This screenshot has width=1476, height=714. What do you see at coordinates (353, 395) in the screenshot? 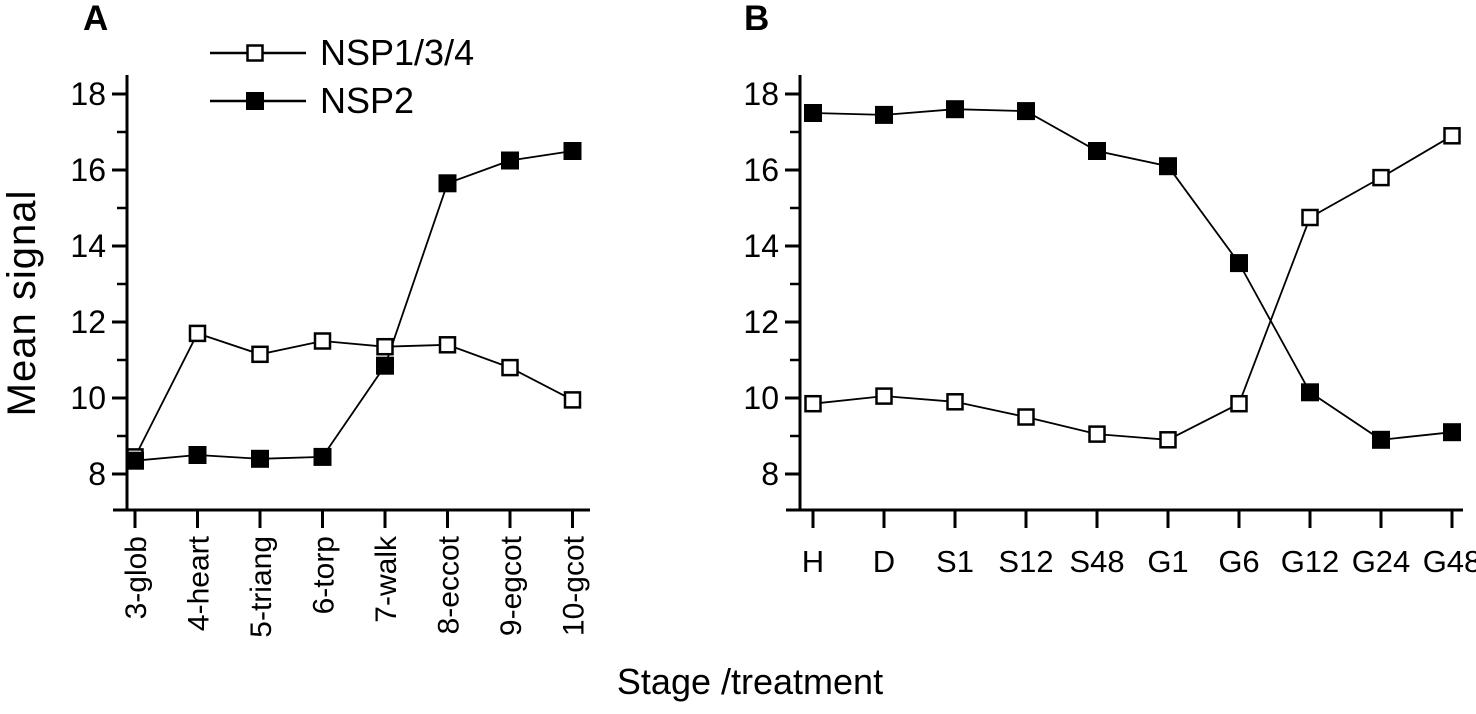
I see `series-line-nsp134` at bounding box center [353, 395].